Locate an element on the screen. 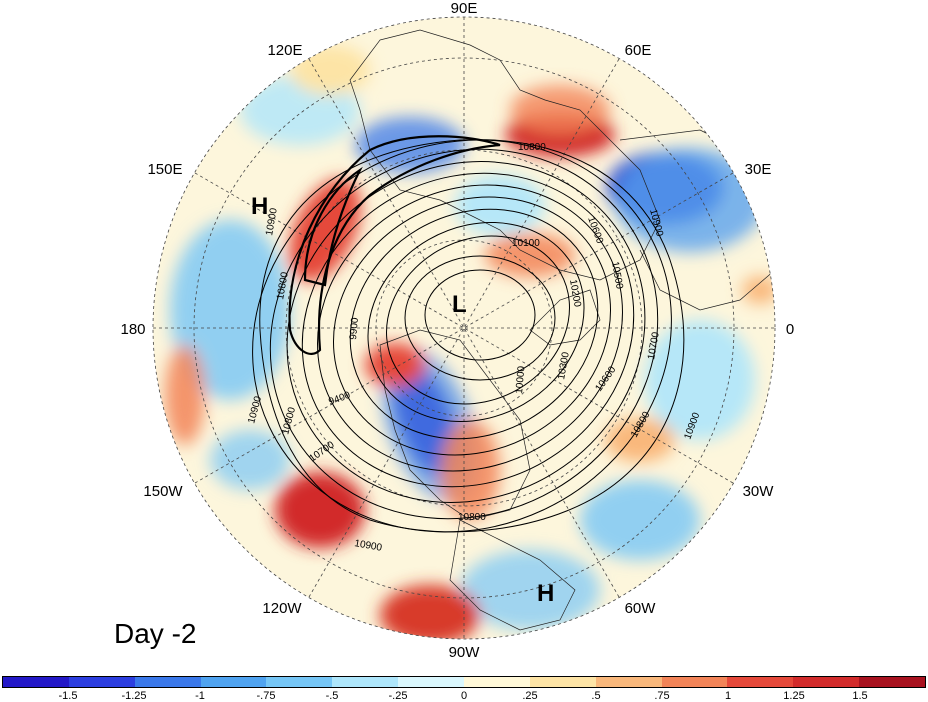 The height and width of the screenshot is (702, 928). neg-anomaly-europe-halo is located at coordinates (690, 200).